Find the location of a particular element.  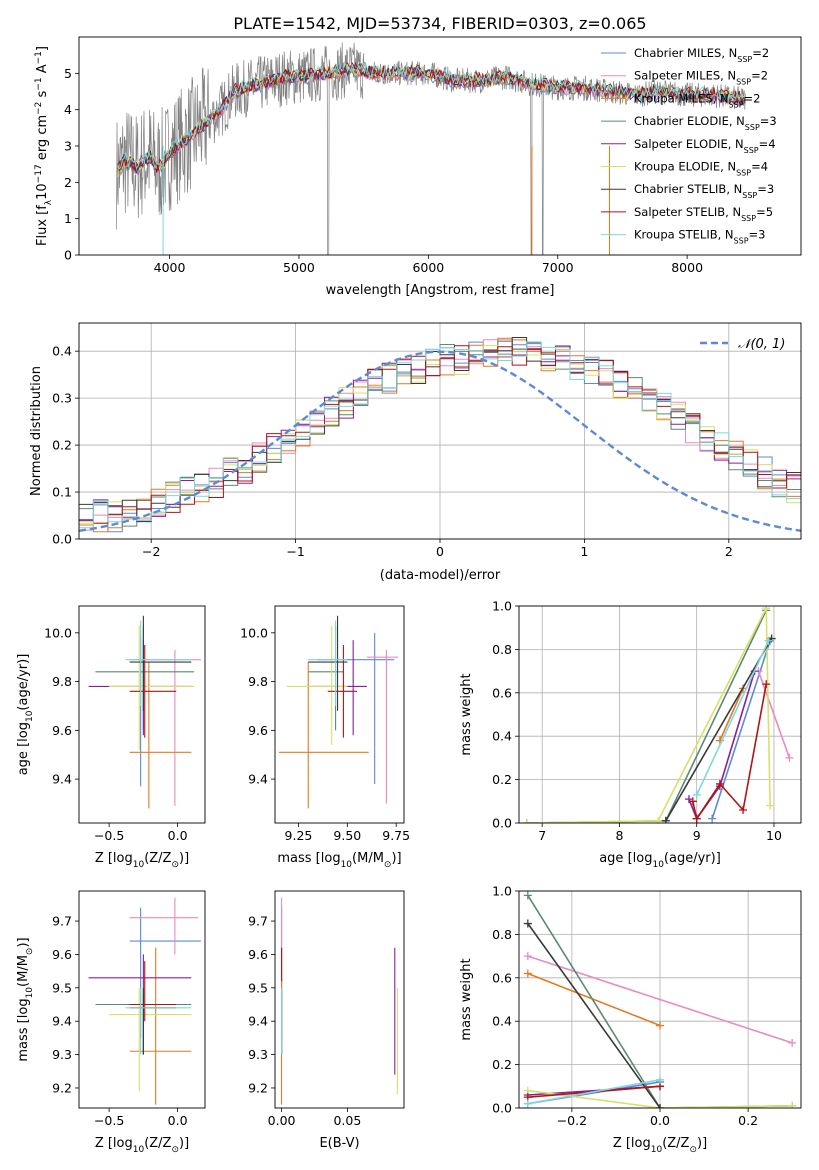

label-part: s is located at coordinates (42, 95).